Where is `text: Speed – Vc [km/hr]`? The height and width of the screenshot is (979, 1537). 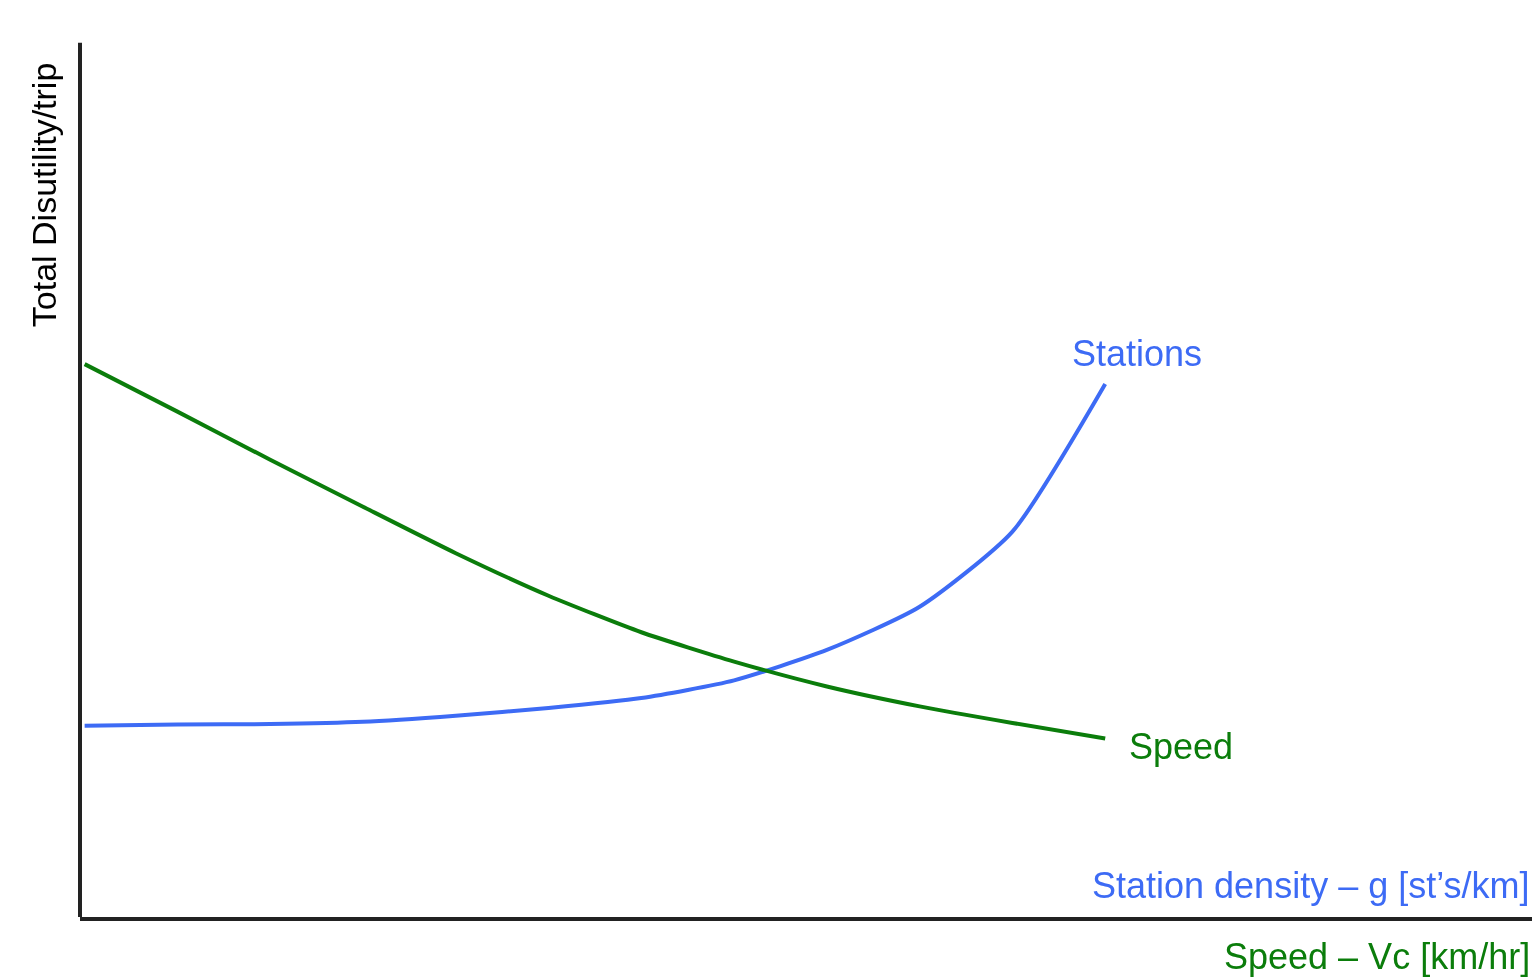 text: Speed – Vc [km/hr] is located at coordinates (1377, 956).